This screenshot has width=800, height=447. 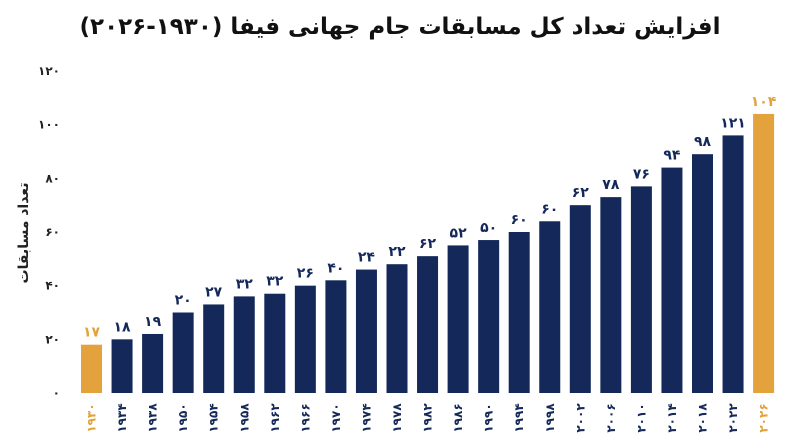 I want to click on x-tick-label: ۲۰۲۲, so click(x=733, y=418).